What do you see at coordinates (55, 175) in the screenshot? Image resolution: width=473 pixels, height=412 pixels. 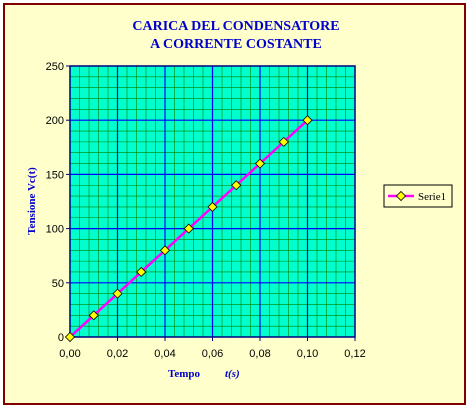 I see `y-tick-label: 150` at bounding box center [55, 175].